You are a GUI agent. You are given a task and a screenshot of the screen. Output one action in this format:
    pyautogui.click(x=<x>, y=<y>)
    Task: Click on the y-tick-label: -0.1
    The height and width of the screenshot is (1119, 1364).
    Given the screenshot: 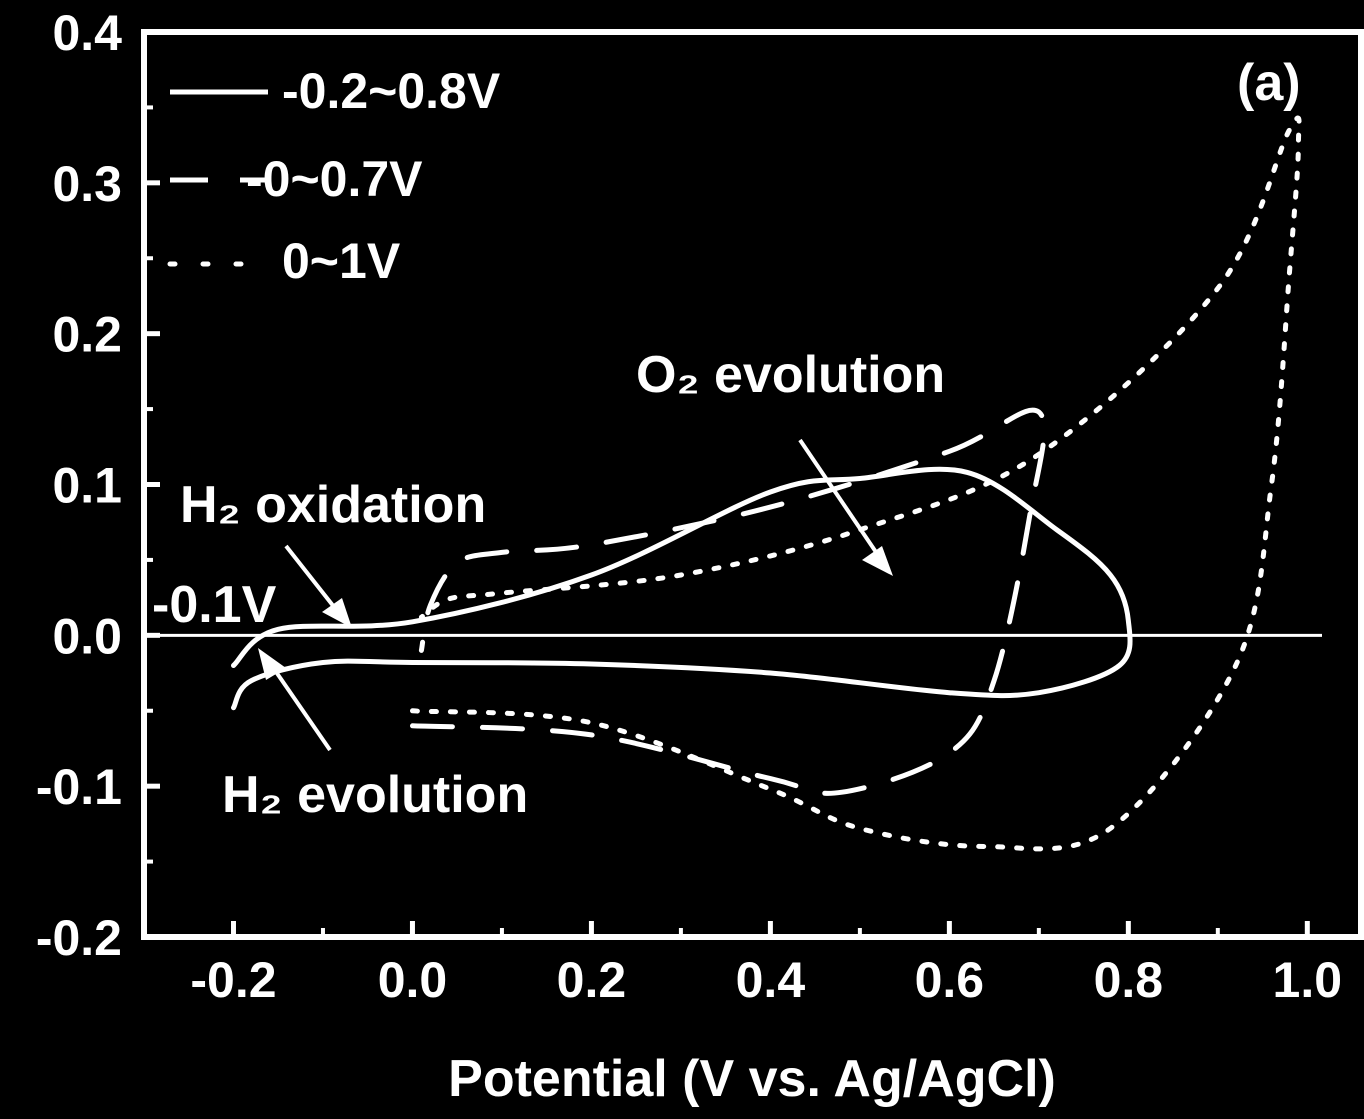 What is the action you would take?
    pyautogui.click(x=79, y=787)
    